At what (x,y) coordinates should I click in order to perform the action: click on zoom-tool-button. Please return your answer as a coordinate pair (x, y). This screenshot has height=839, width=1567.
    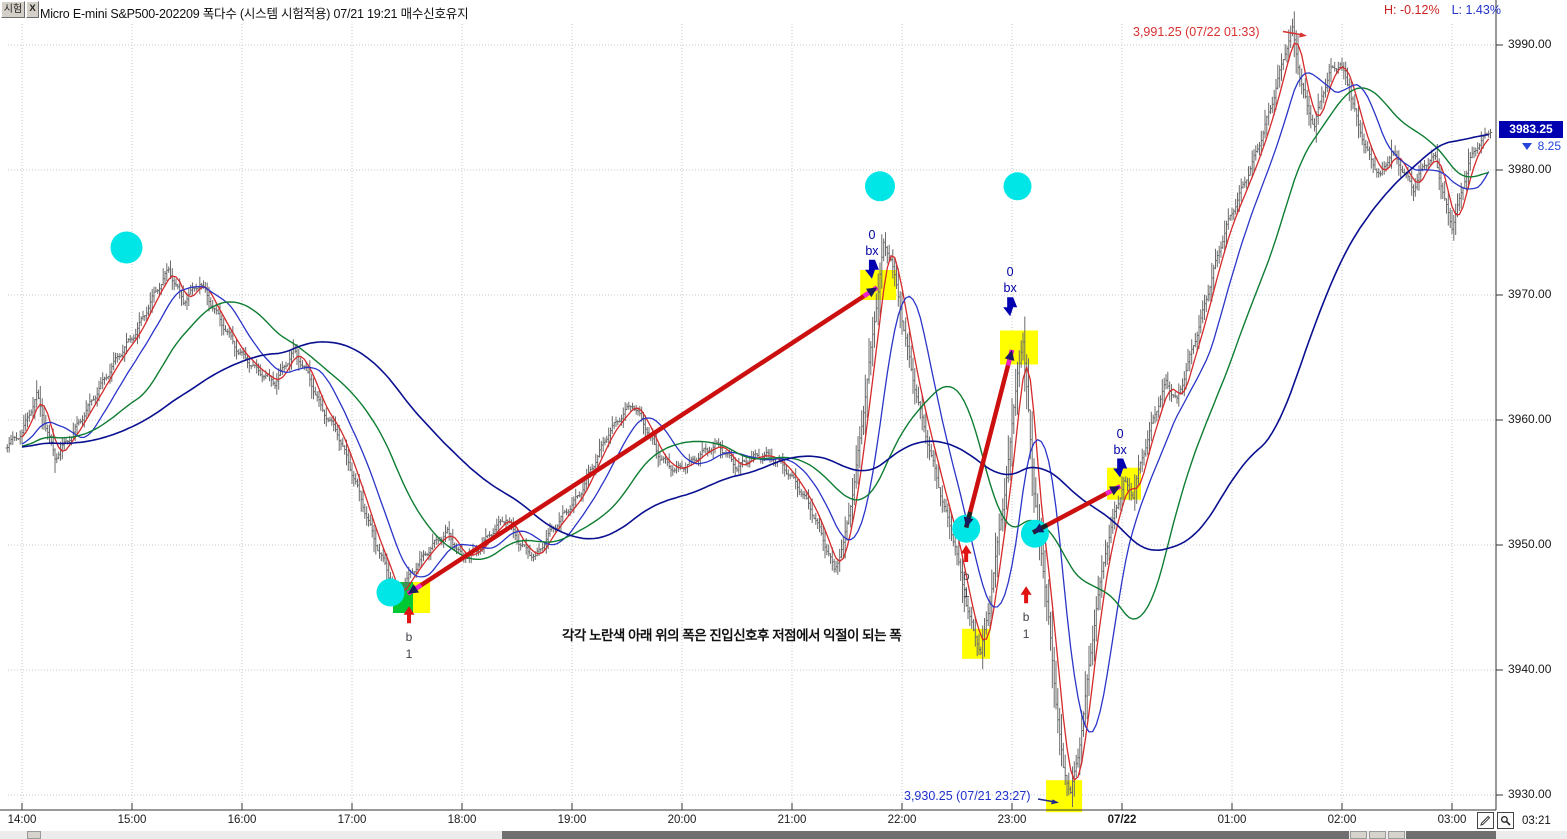
    Looking at the image, I should click on (1505, 820).